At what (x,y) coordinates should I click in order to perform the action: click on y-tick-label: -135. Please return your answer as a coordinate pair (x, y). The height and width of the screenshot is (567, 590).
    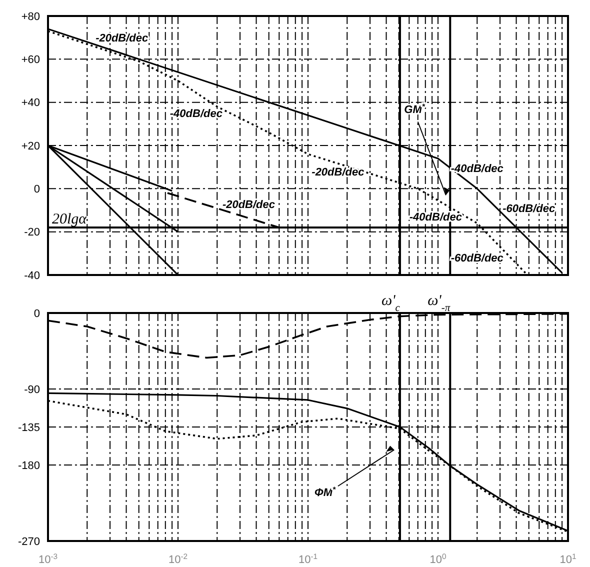
    Looking at the image, I should click on (29, 428).